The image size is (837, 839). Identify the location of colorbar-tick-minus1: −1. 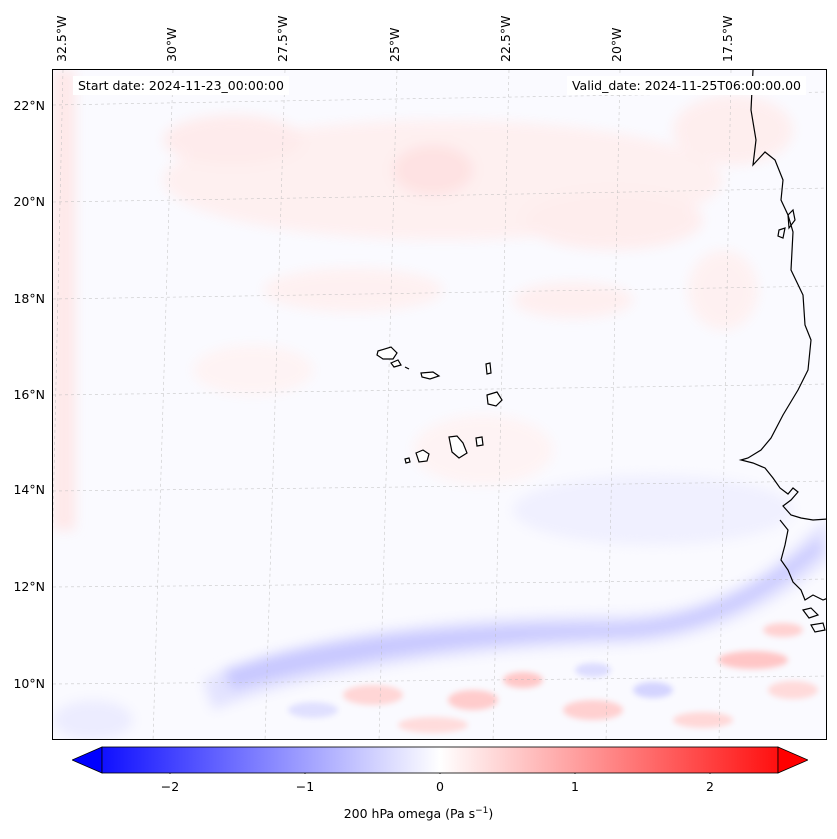
(305, 786).